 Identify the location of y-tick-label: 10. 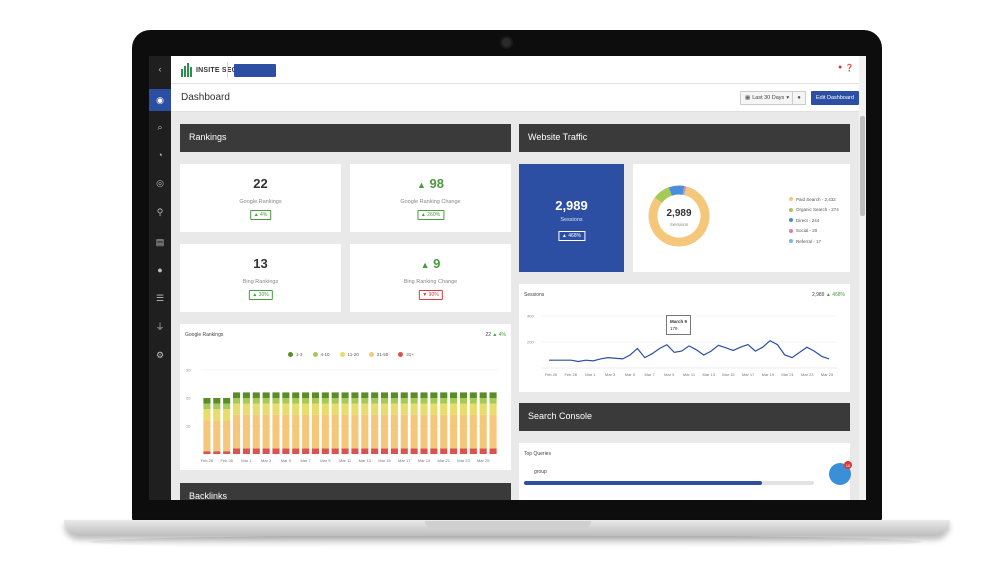
(188, 426).